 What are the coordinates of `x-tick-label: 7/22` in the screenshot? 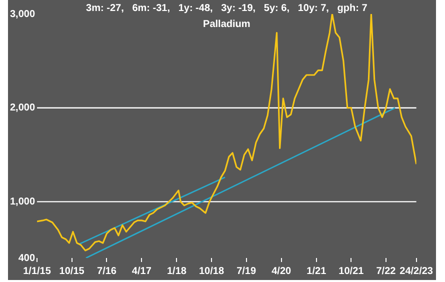 It's located at (386, 271).